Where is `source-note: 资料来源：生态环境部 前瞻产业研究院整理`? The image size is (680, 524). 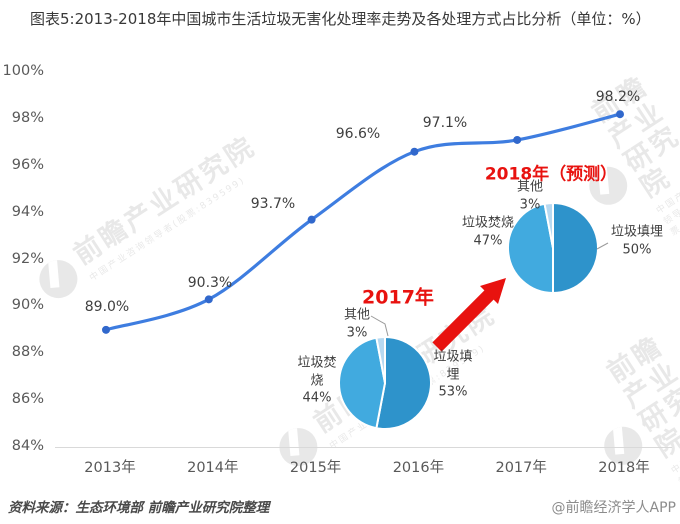 source-note: 资料来源：生态环境部 前瞻产业研究院整理 is located at coordinates (139, 508).